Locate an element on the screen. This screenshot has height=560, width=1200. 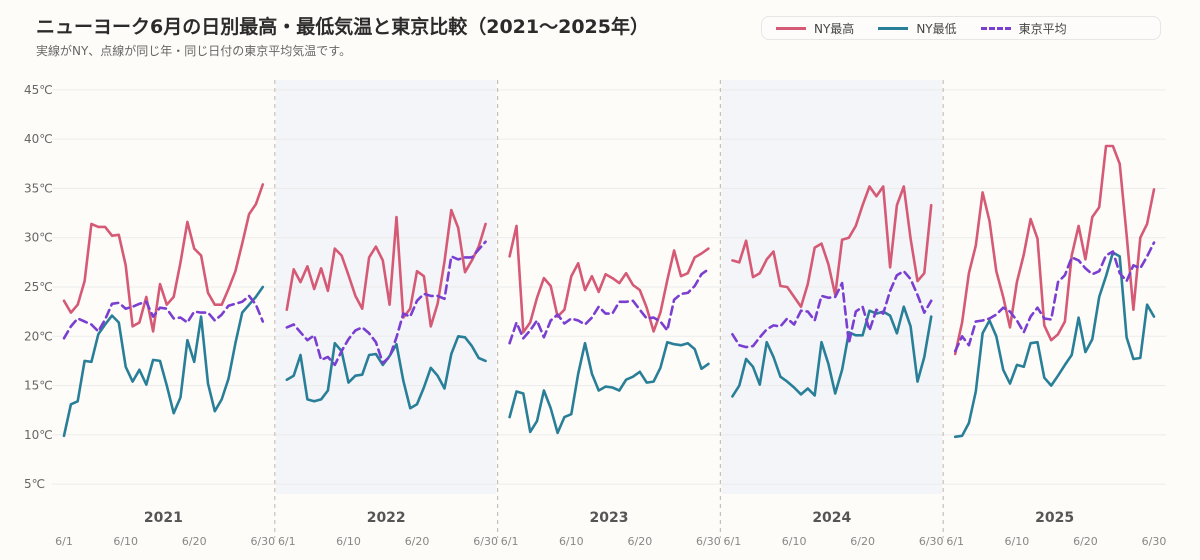
panel-year-label: 2025 is located at coordinates (1054, 518).